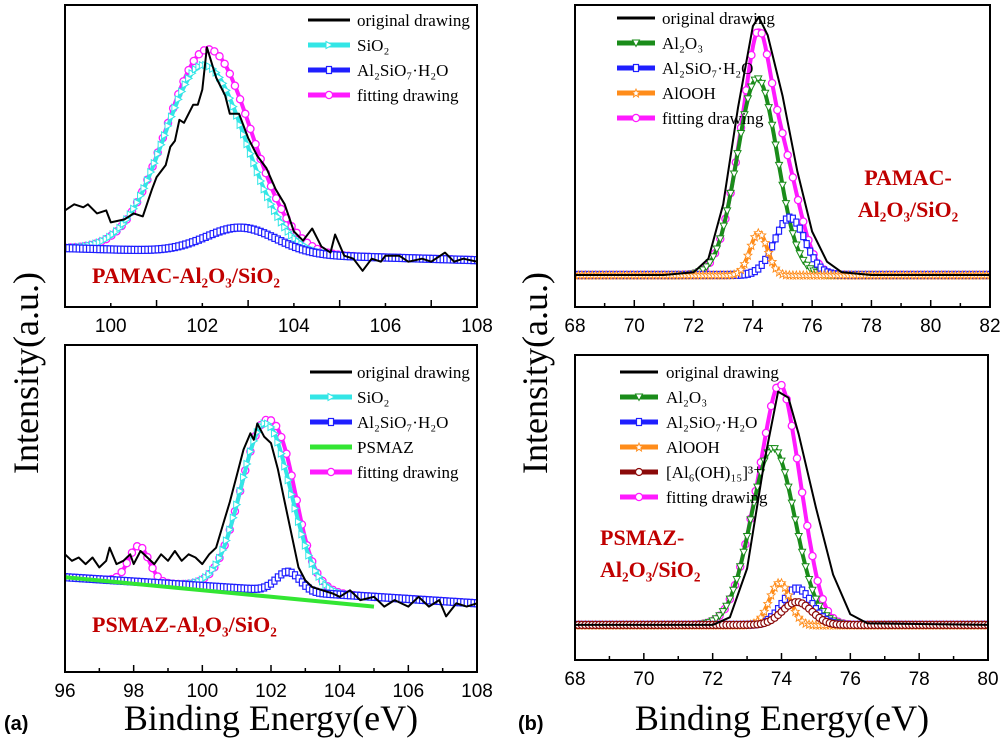 The image size is (1000, 746). I want to click on legend-item: fitting drawing, so click(690, 118).